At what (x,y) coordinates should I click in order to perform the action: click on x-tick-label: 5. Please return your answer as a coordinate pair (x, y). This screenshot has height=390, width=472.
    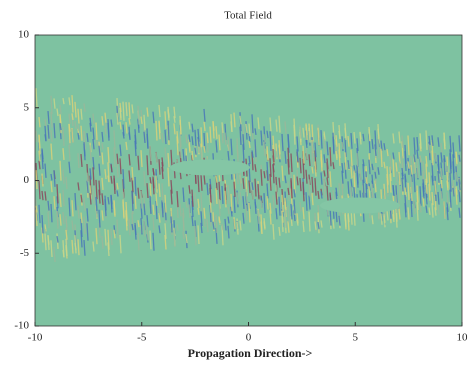
    Looking at the image, I should click on (356, 338).